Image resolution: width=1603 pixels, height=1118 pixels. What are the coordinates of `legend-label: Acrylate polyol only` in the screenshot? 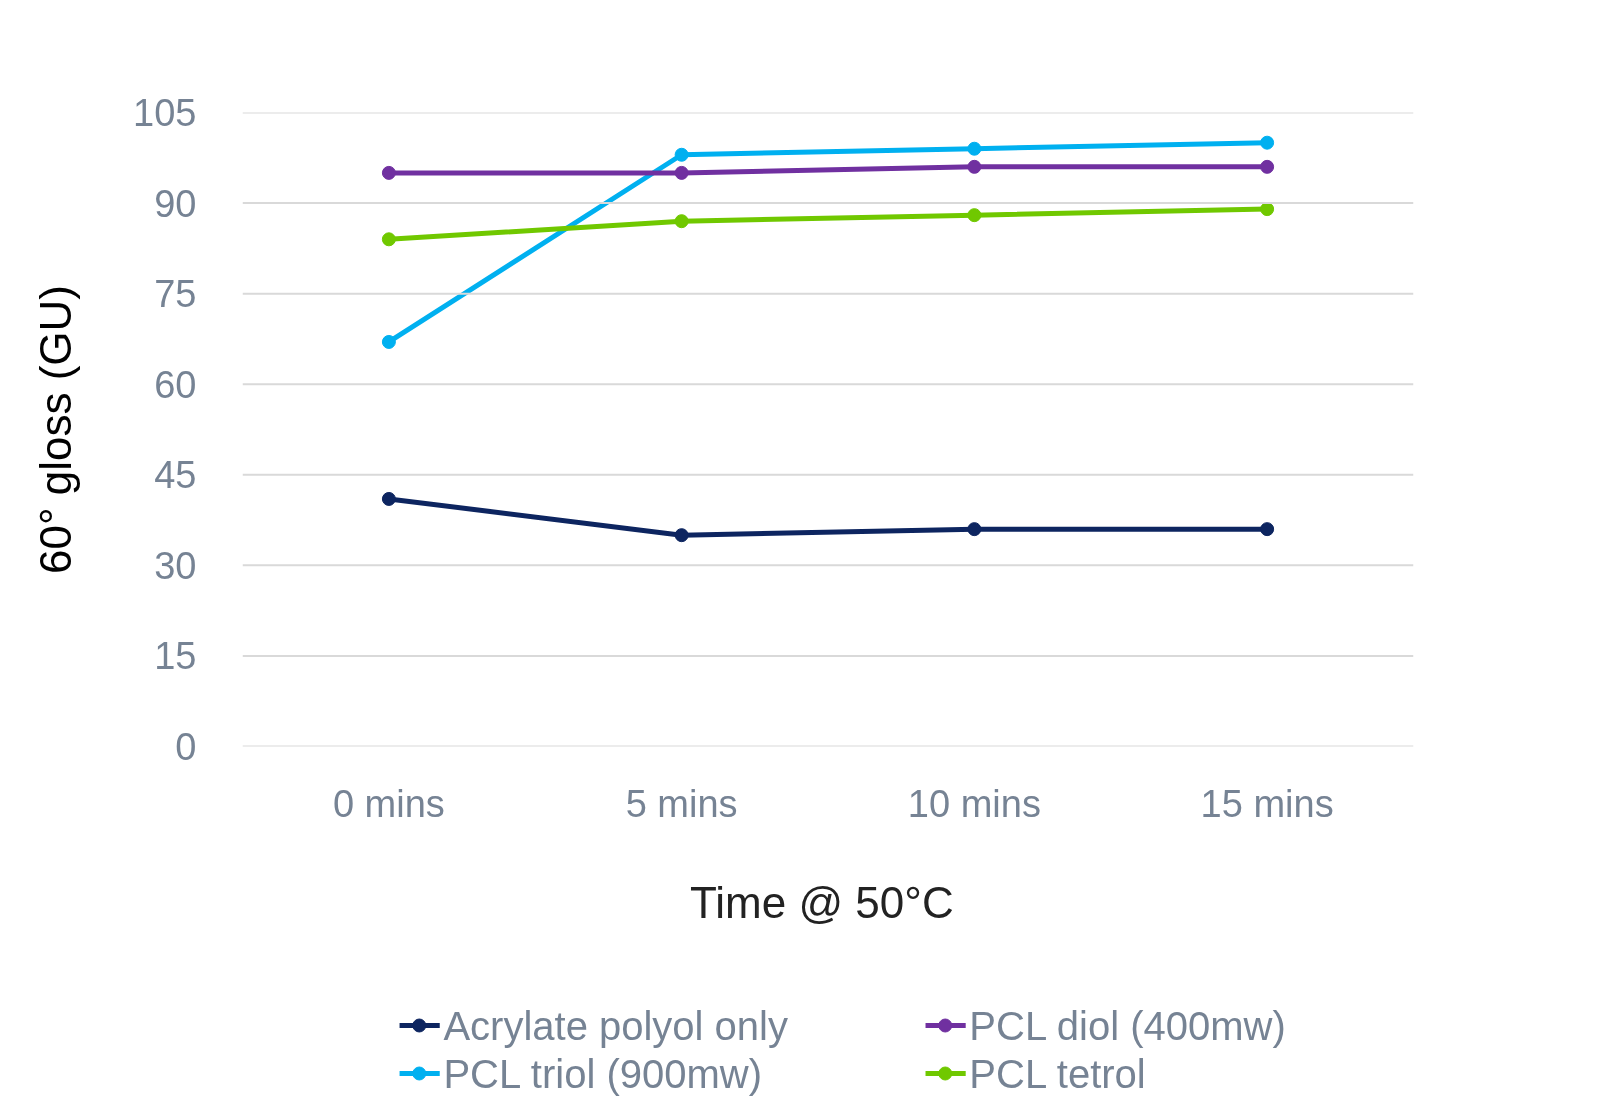 It's located at (615, 1025).